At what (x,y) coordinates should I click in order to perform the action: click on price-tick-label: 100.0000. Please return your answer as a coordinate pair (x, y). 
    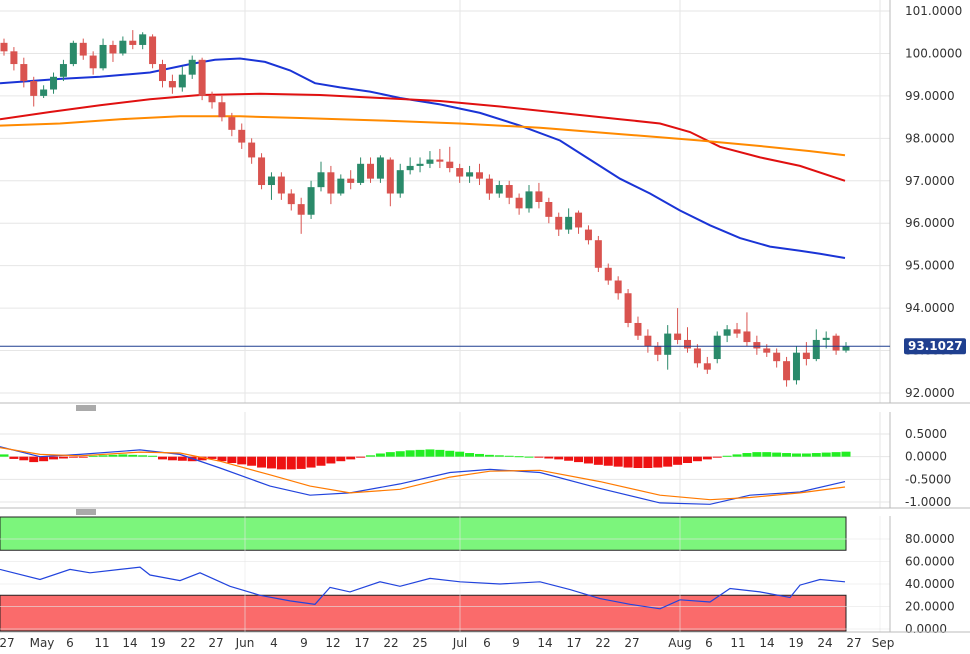
    Looking at the image, I should click on (933, 53).